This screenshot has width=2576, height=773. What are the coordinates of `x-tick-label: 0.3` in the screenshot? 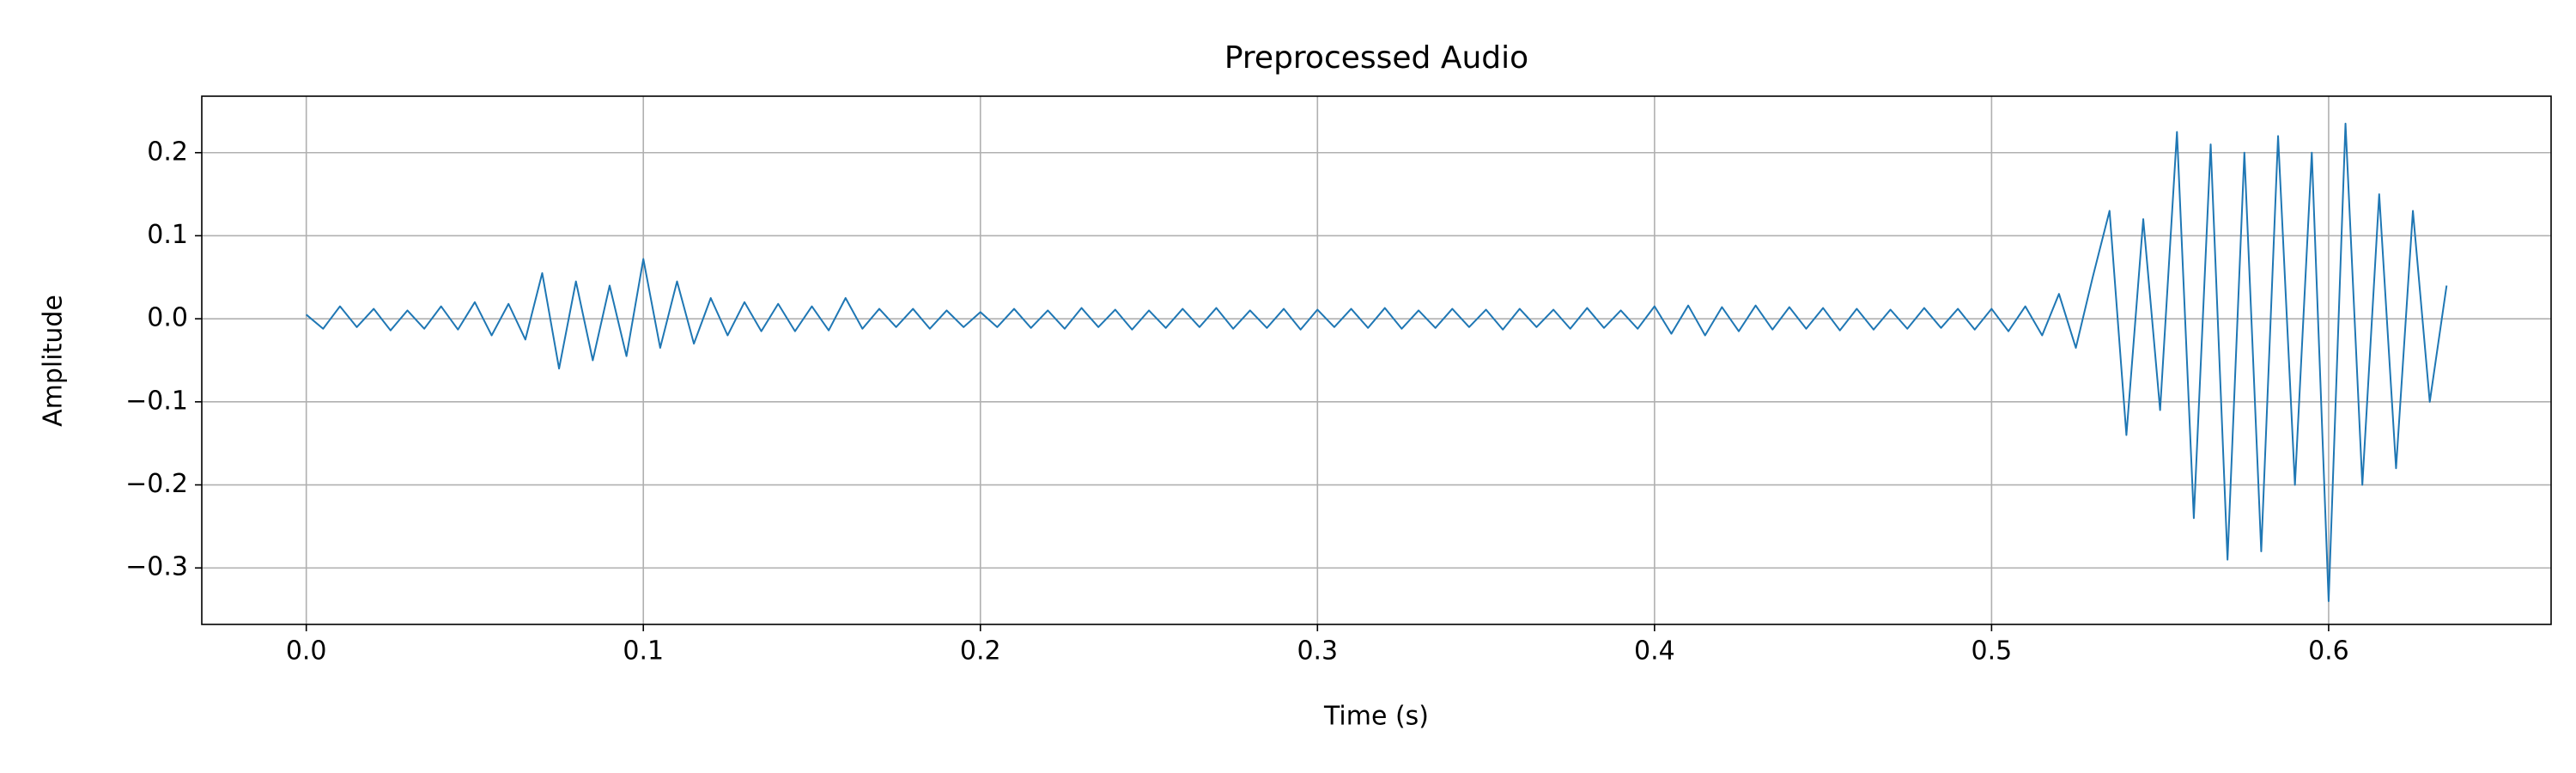 It's located at (1317, 651).